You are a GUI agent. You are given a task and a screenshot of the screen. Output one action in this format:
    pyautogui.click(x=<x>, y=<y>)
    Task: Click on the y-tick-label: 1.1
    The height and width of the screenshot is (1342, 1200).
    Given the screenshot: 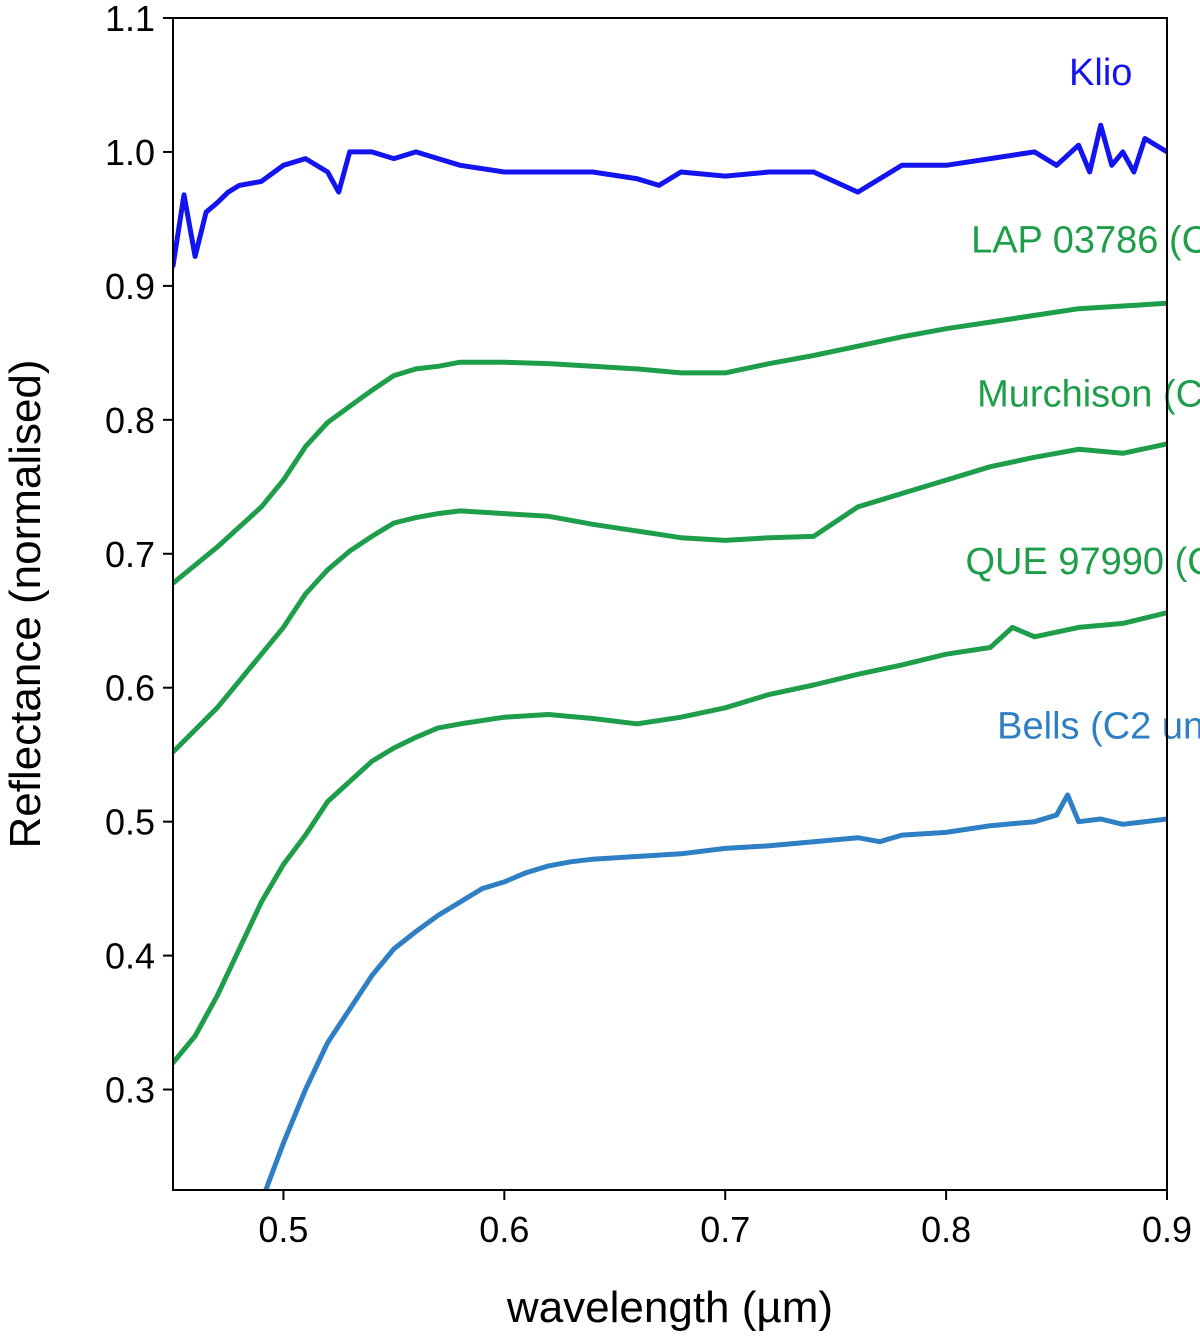 What is the action you would take?
    pyautogui.click(x=130, y=19)
    